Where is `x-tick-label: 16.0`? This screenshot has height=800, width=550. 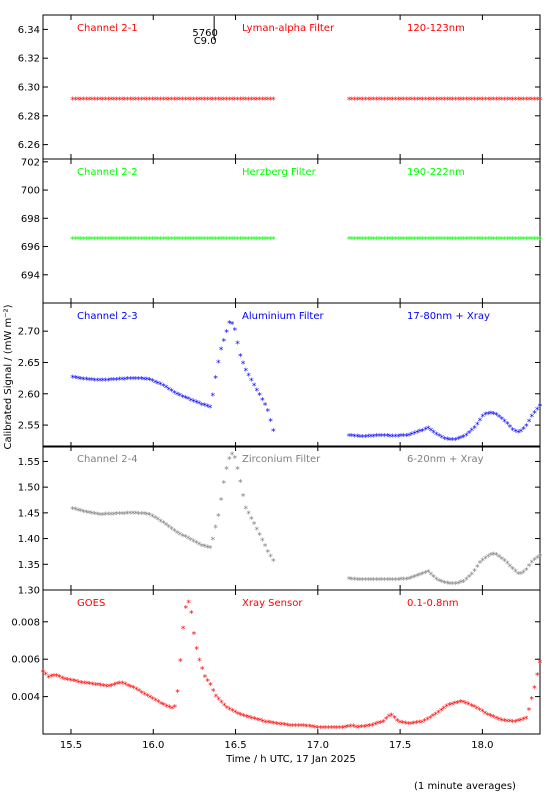 x-tick-label: 16.0 is located at coordinates (153, 745).